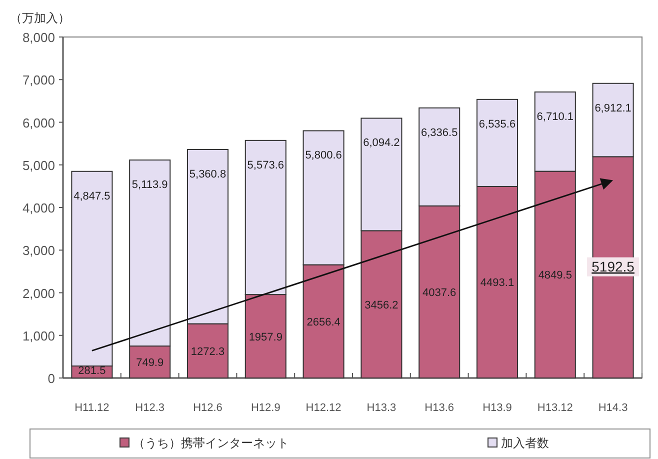 The width and height of the screenshot is (658, 459). Describe the element at coordinates (38, 80) in the screenshot. I see `y-tick-label: 7,000` at that location.